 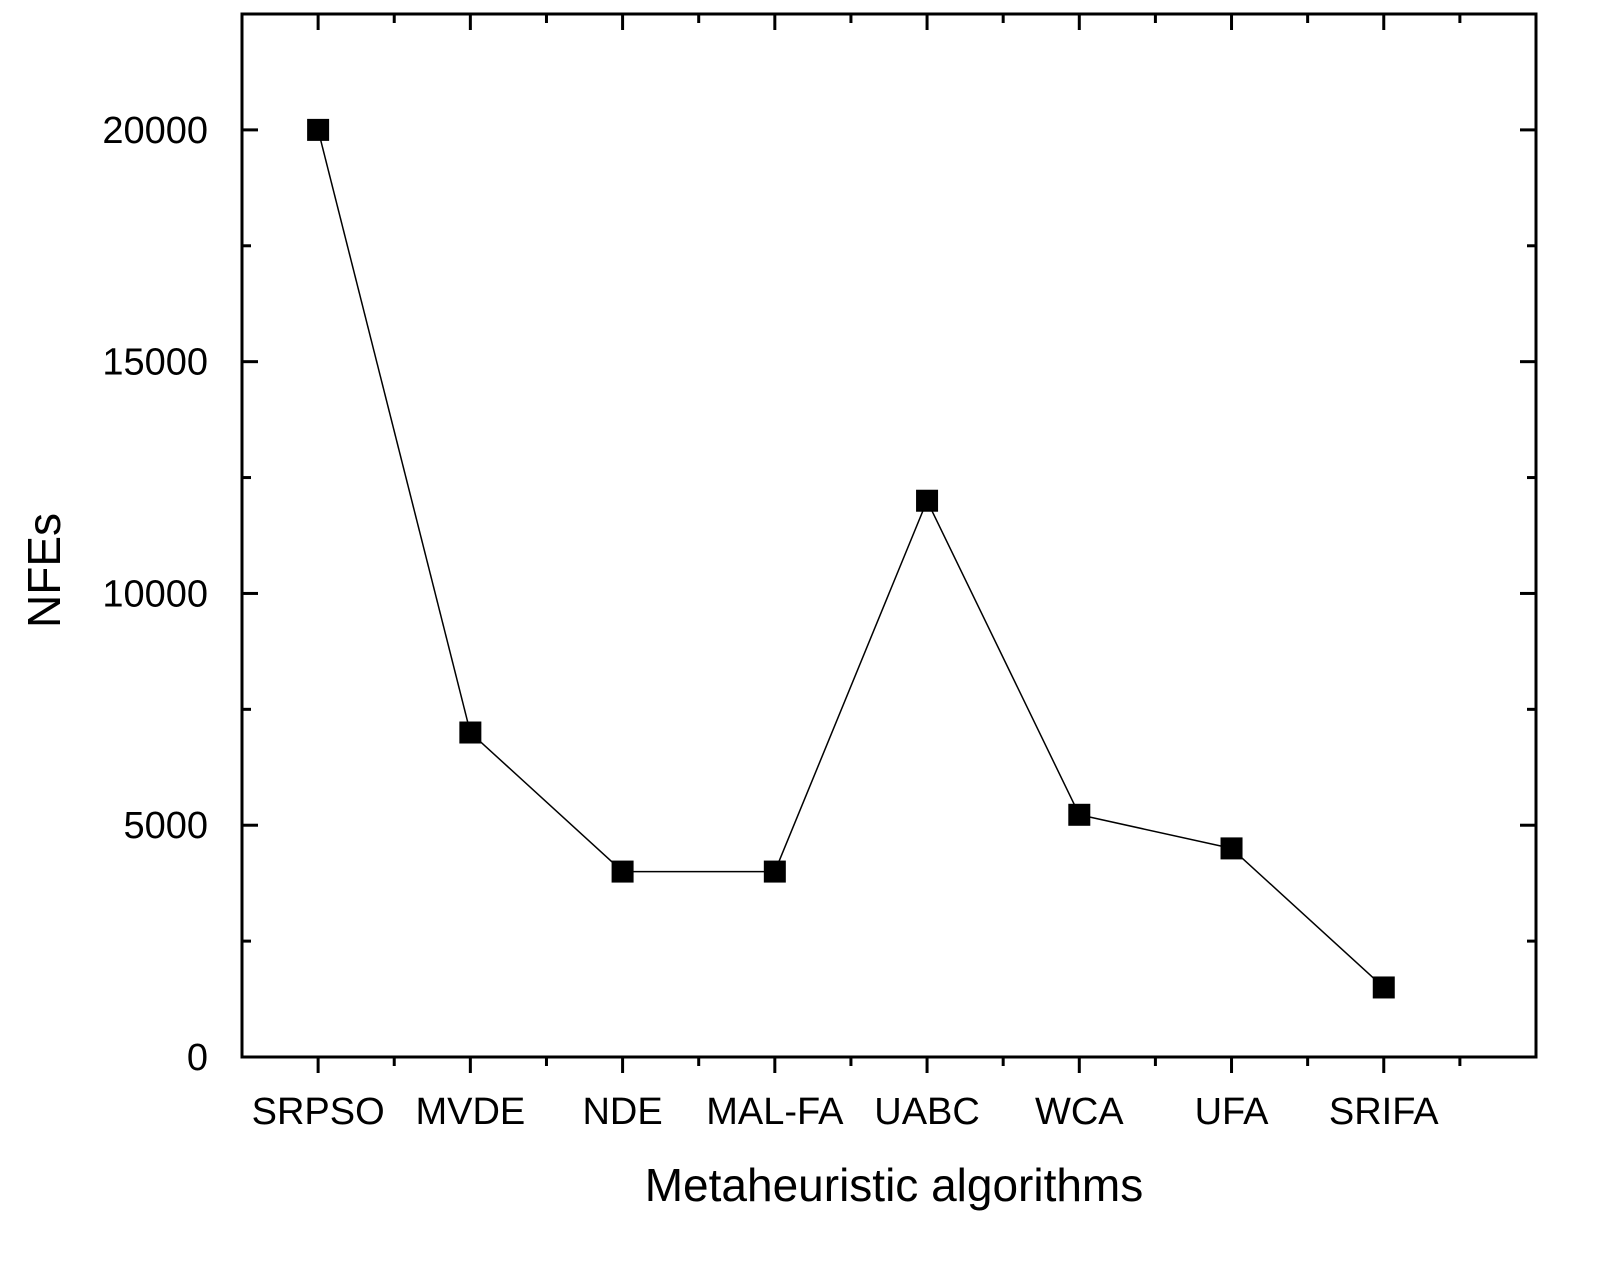 I want to click on x-tick-label: MVDE, so click(x=470, y=1112).